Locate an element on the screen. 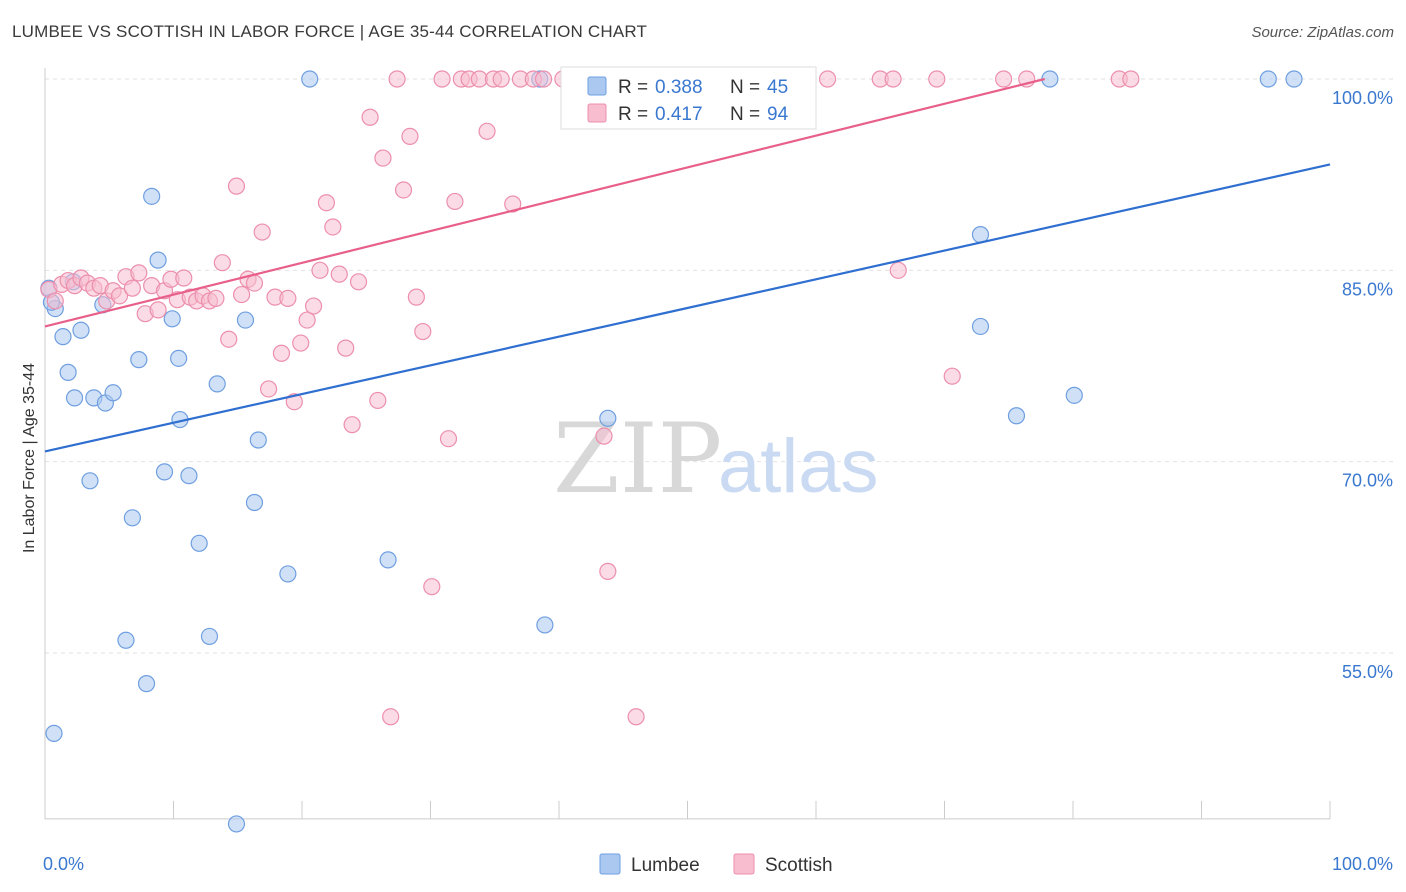 The height and width of the screenshot is (892, 1406). stats-r-value: 0.417 is located at coordinates (679, 114).